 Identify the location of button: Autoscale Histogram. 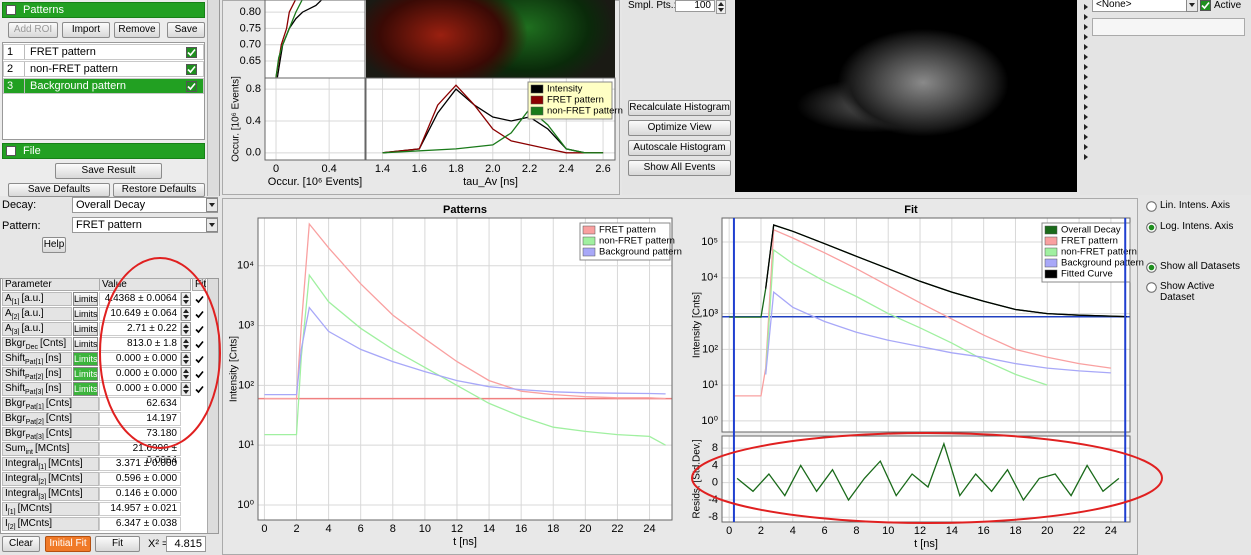
(679, 148).